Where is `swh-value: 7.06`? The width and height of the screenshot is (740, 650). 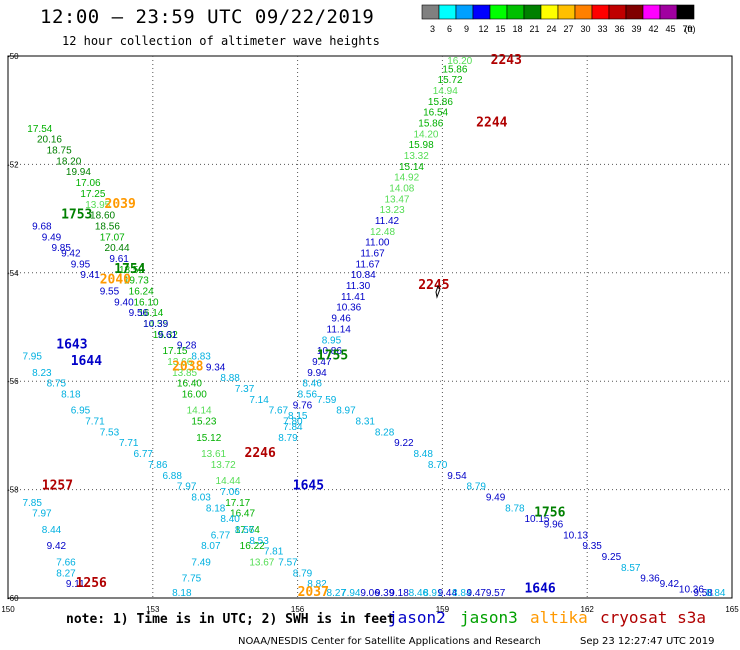 swh-value: 7.06 is located at coordinates (230, 492).